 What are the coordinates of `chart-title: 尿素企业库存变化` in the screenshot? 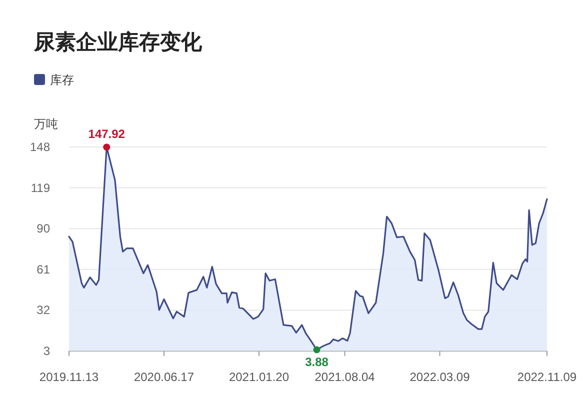 It's located at (118, 42).